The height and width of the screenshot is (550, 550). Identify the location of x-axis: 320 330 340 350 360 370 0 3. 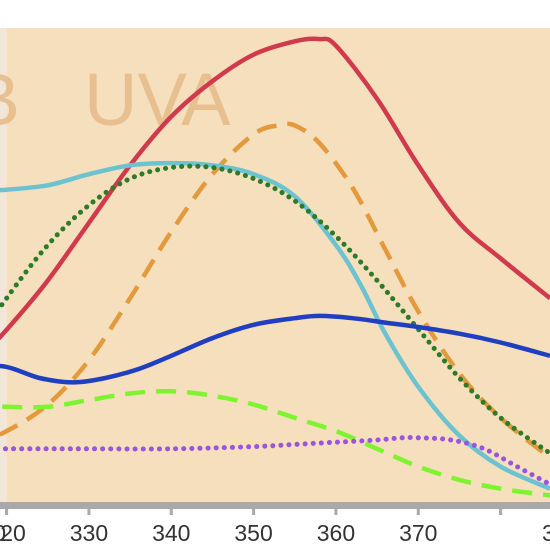
(275, 524).